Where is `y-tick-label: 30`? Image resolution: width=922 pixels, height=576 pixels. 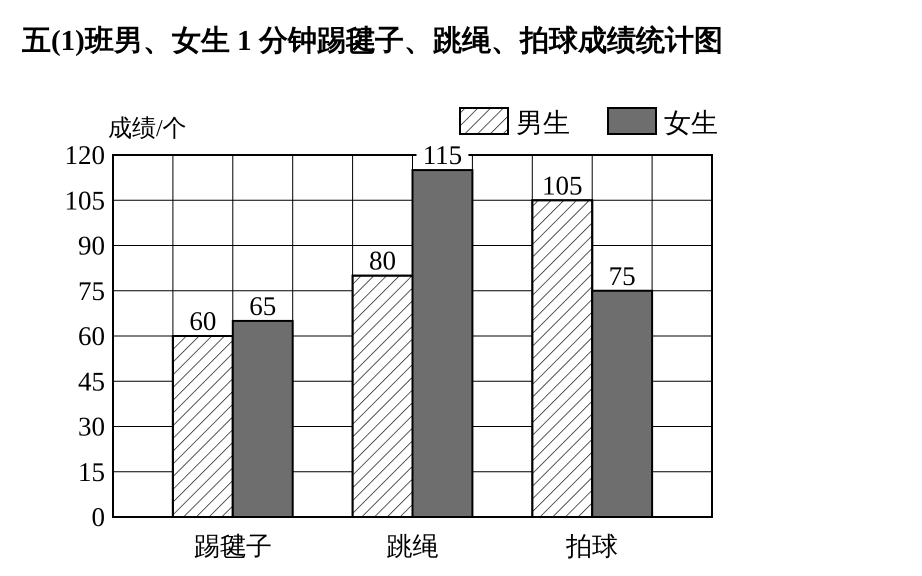
y-tick-label: 30 is located at coordinates (91, 427).